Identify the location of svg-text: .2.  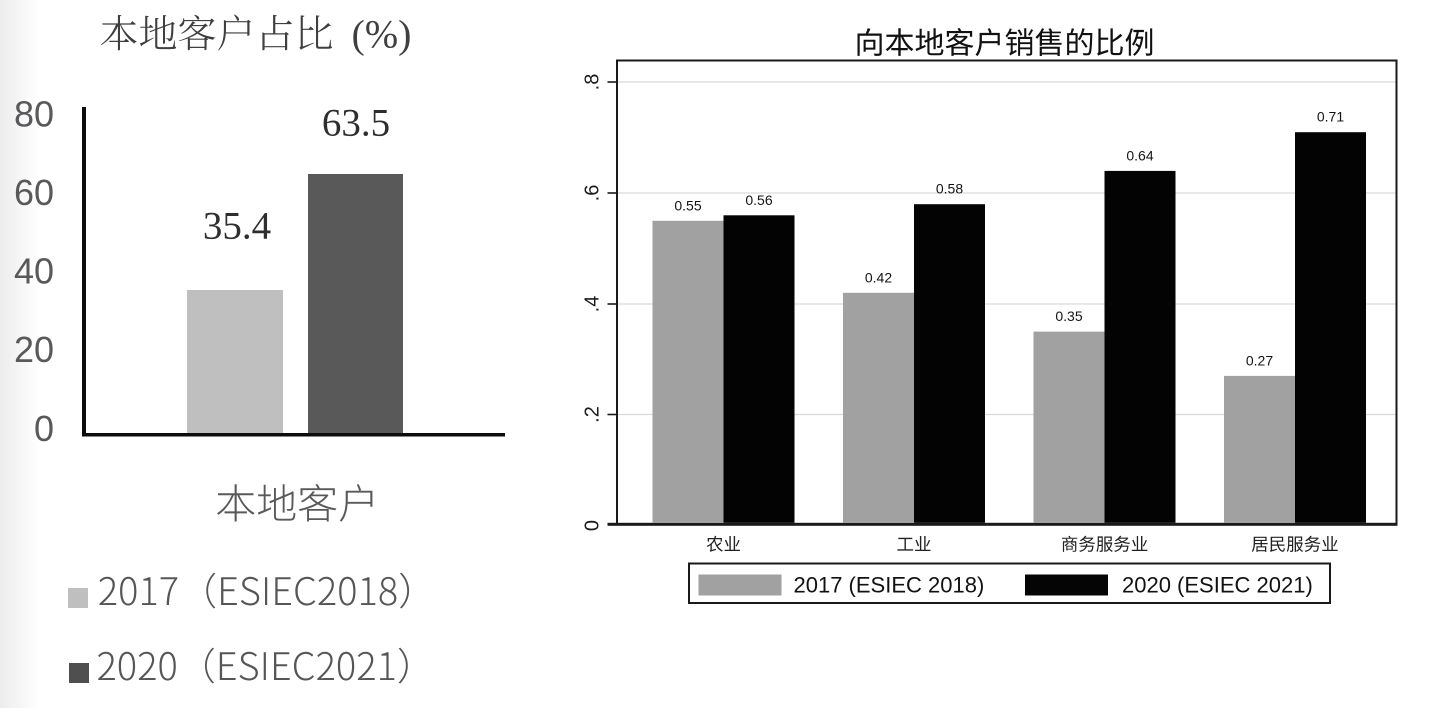
(593, 414).